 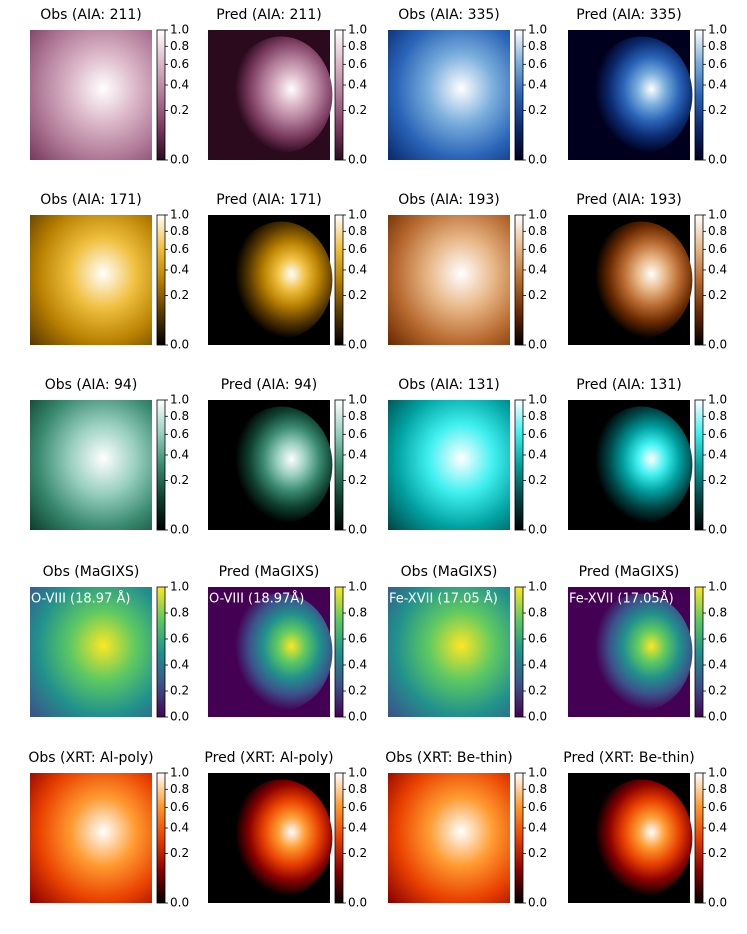 I want to click on panel-title: Pred (AIA: 335), so click(x=628, y=15).